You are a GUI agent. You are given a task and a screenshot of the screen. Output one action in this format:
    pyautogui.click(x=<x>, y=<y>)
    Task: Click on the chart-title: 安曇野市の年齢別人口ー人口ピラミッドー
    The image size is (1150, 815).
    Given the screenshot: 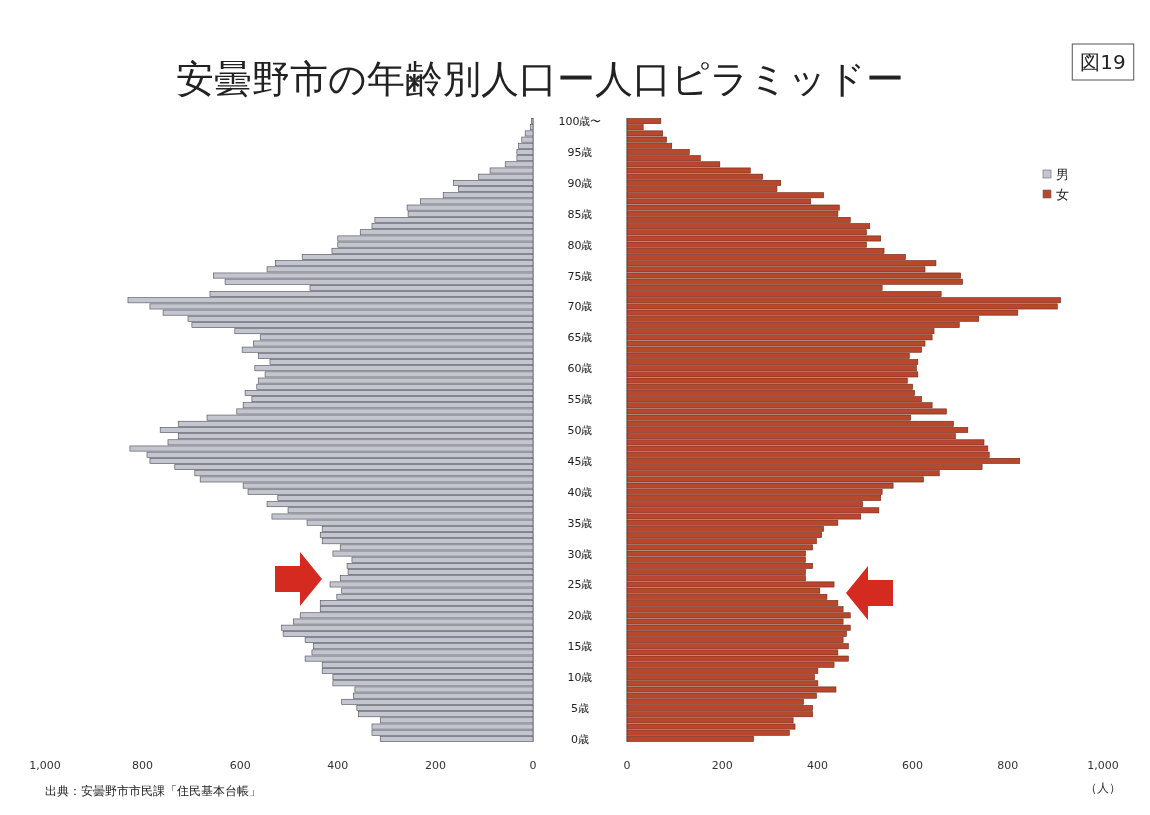 What is the action you would take?
    pyautogui.click(x=540, y=79)
    